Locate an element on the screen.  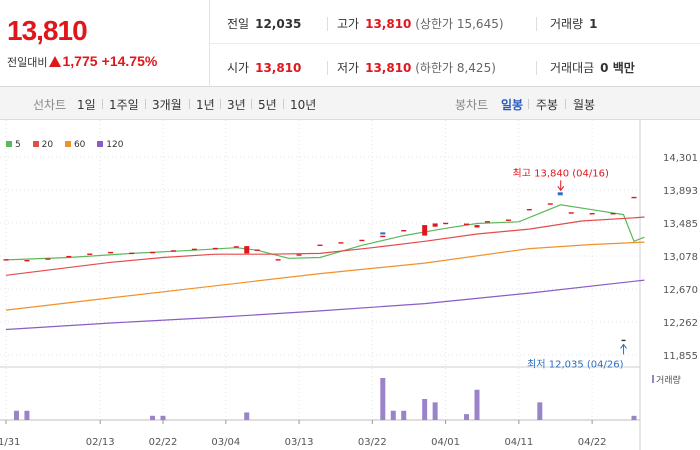
change-value: 1,775 is located at coordinates (80, 61).